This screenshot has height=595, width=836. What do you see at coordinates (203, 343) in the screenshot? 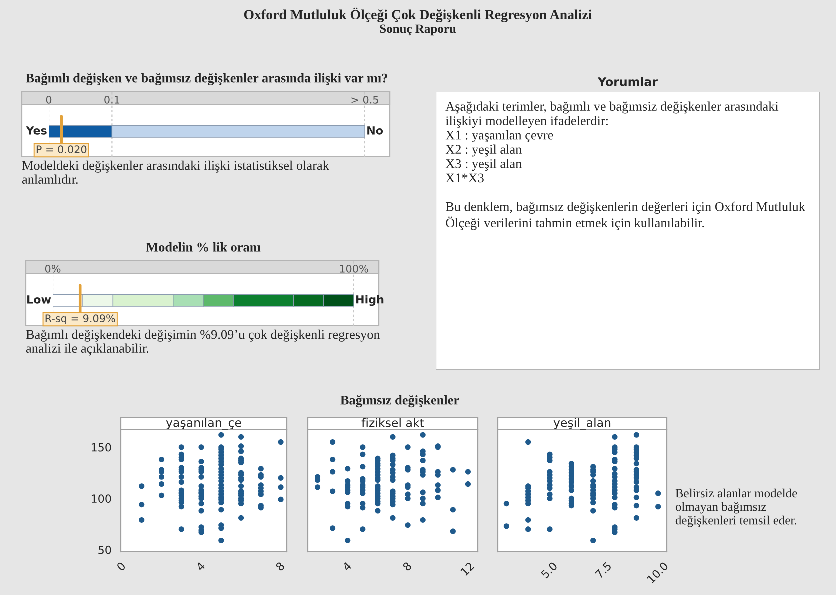
I see `text: Bağımlı değişkendeki değişimin %9.09’u çok değişkenli regresyon analizi ile açıklanabilir.` at bounding box center [203, 343].